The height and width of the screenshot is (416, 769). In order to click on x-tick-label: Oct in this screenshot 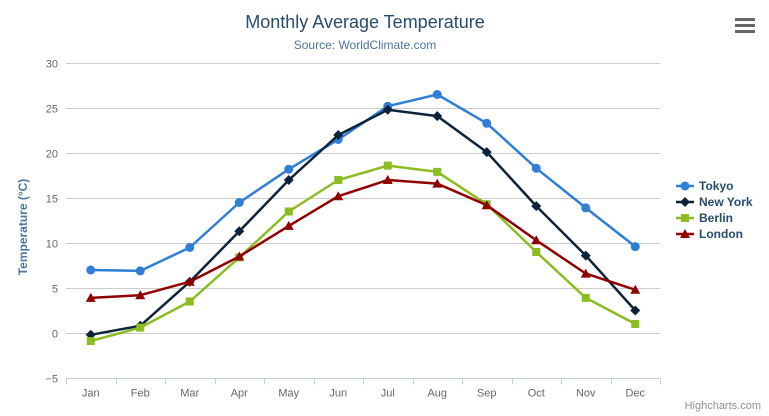, I will do `click(536, 394)`.